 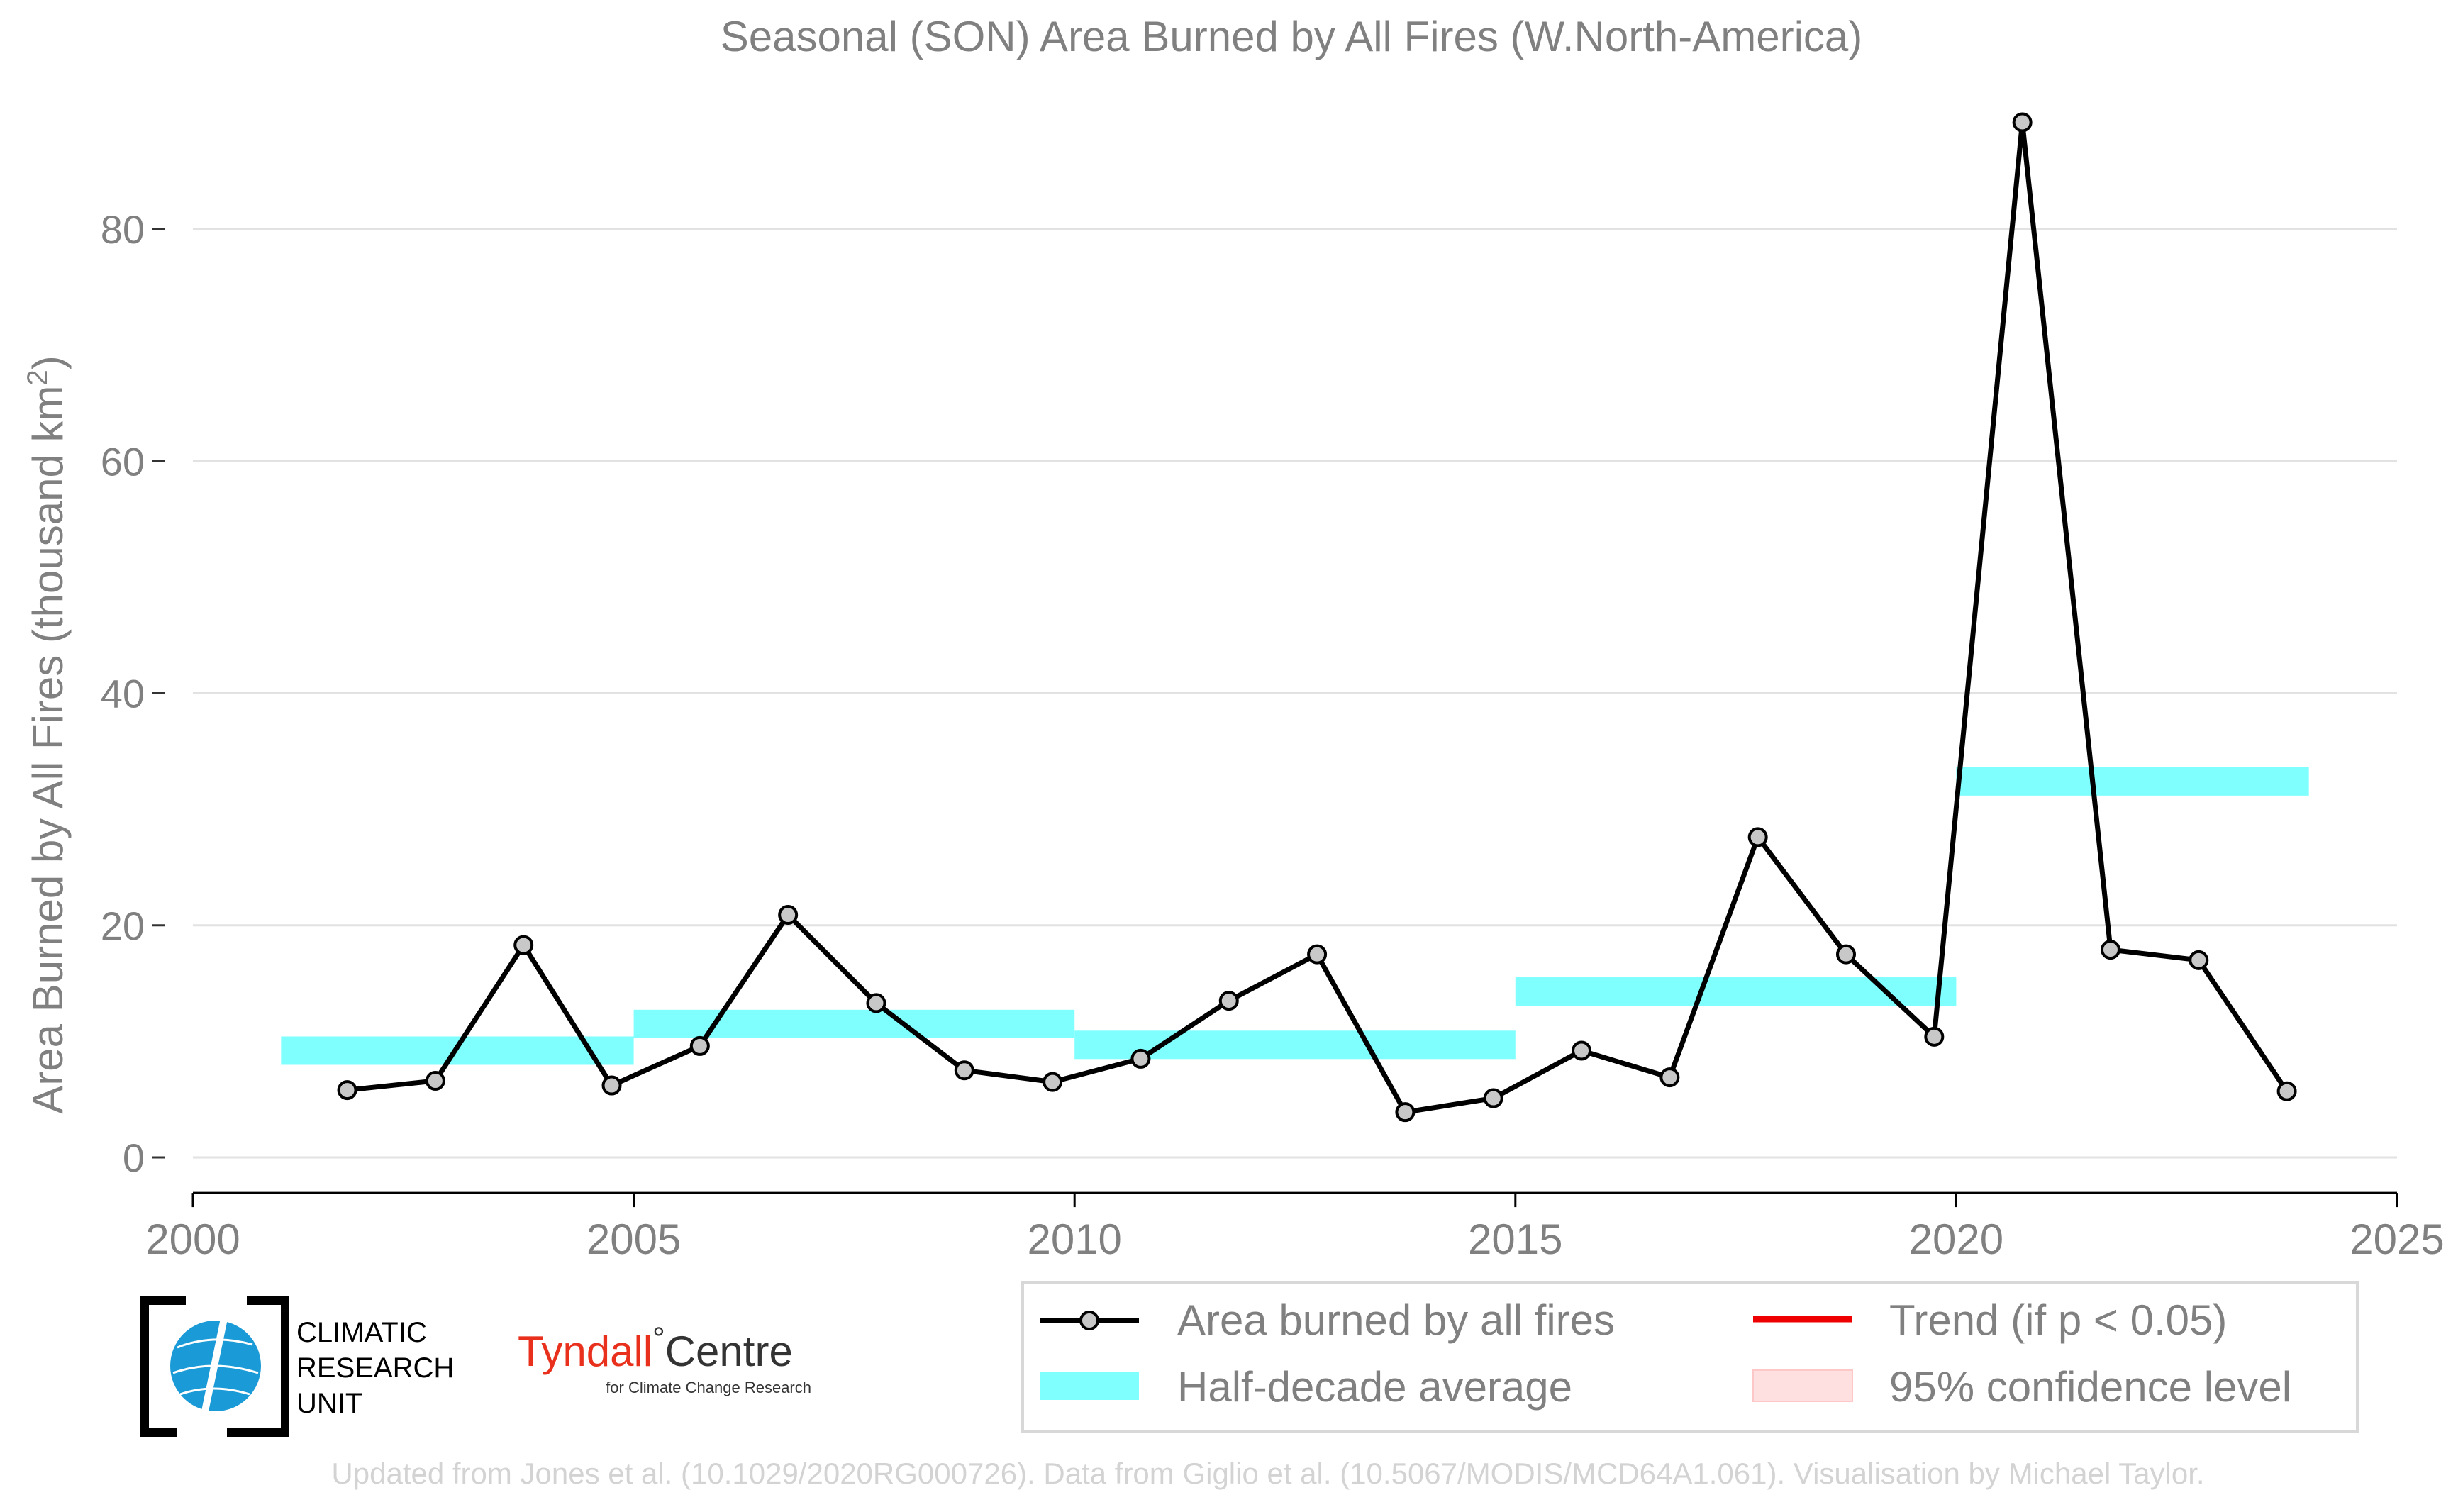 I want to click on x-tick-label-2010: 2010, so click(x=1074, y=1239).